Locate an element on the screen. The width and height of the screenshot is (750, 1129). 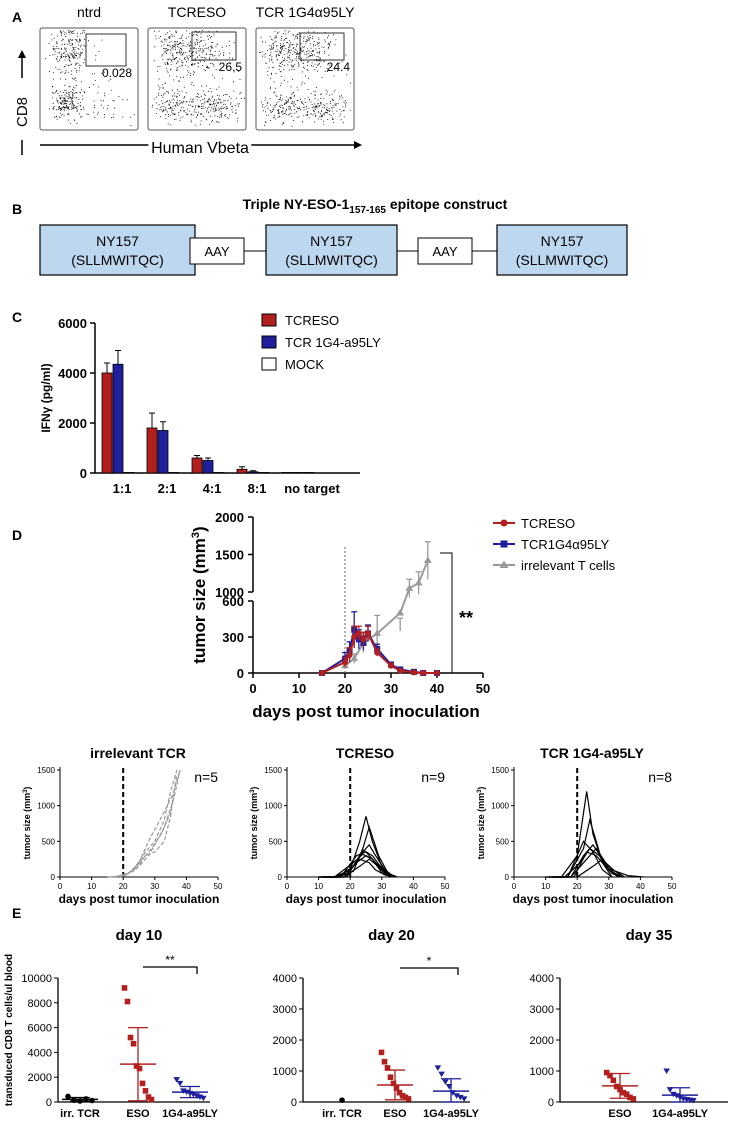
bar-category-label: 8:1 is located at coordinates (257, 488).